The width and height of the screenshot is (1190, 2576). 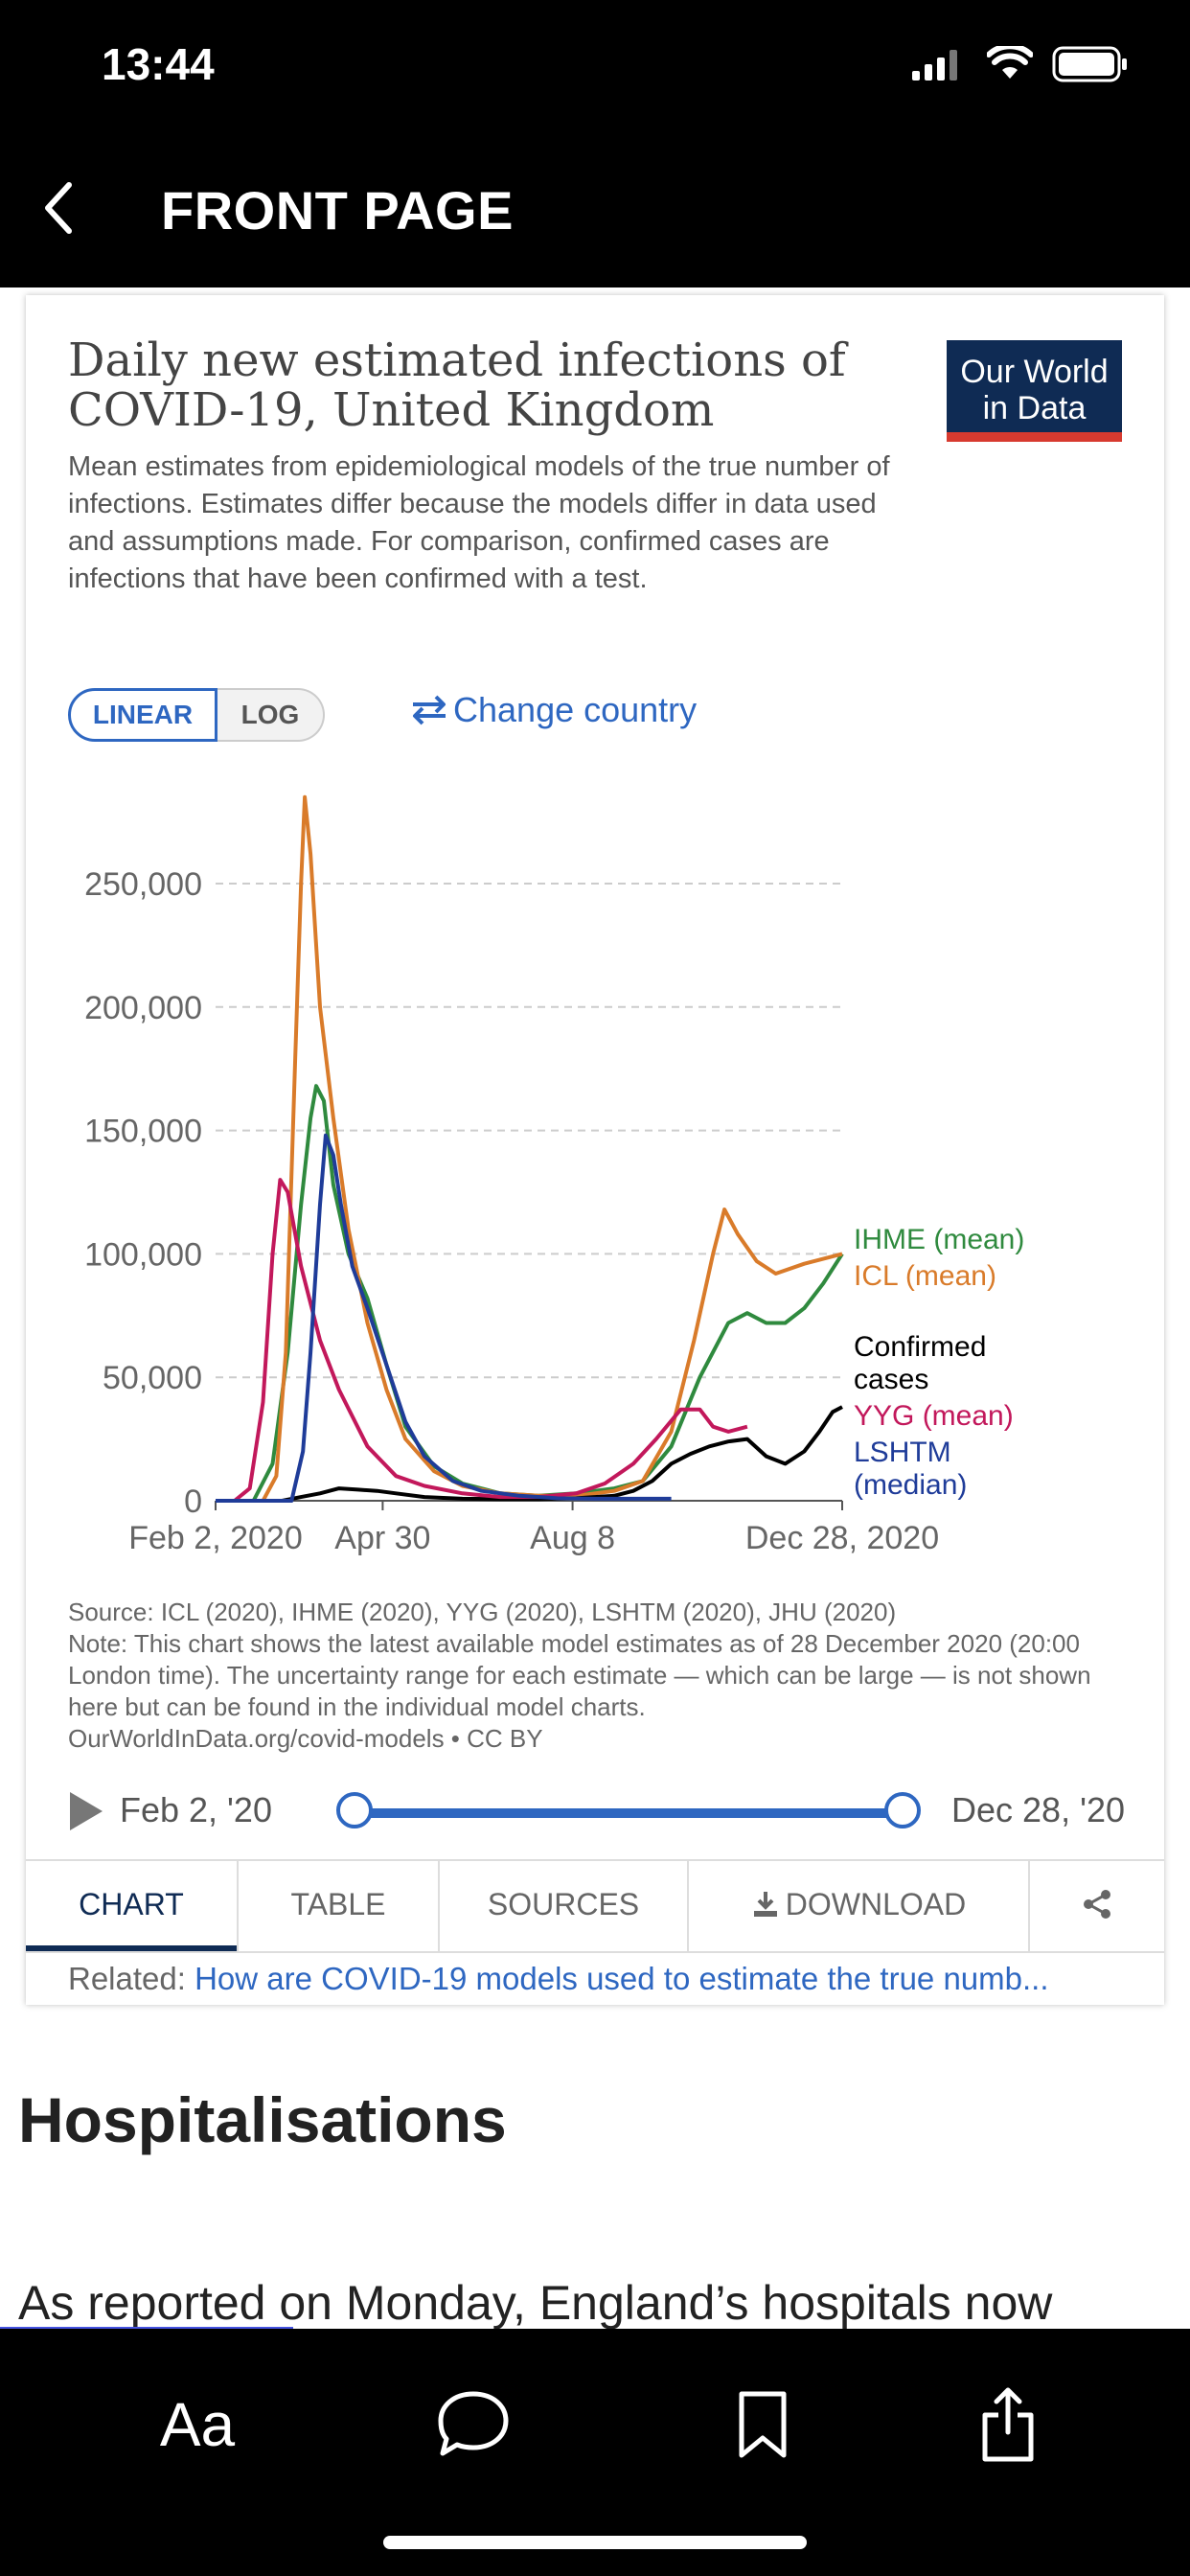 I want to click on owid-logo: Our World in Data, so click(x=1035, y=391).